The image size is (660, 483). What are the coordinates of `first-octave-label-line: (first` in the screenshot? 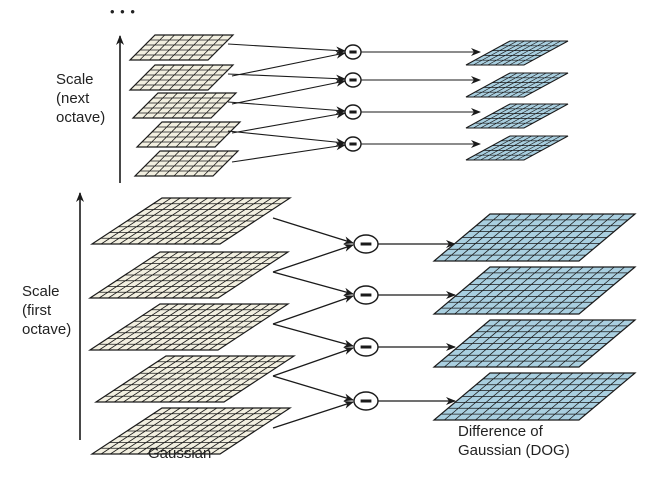 It's located at (37, 310).